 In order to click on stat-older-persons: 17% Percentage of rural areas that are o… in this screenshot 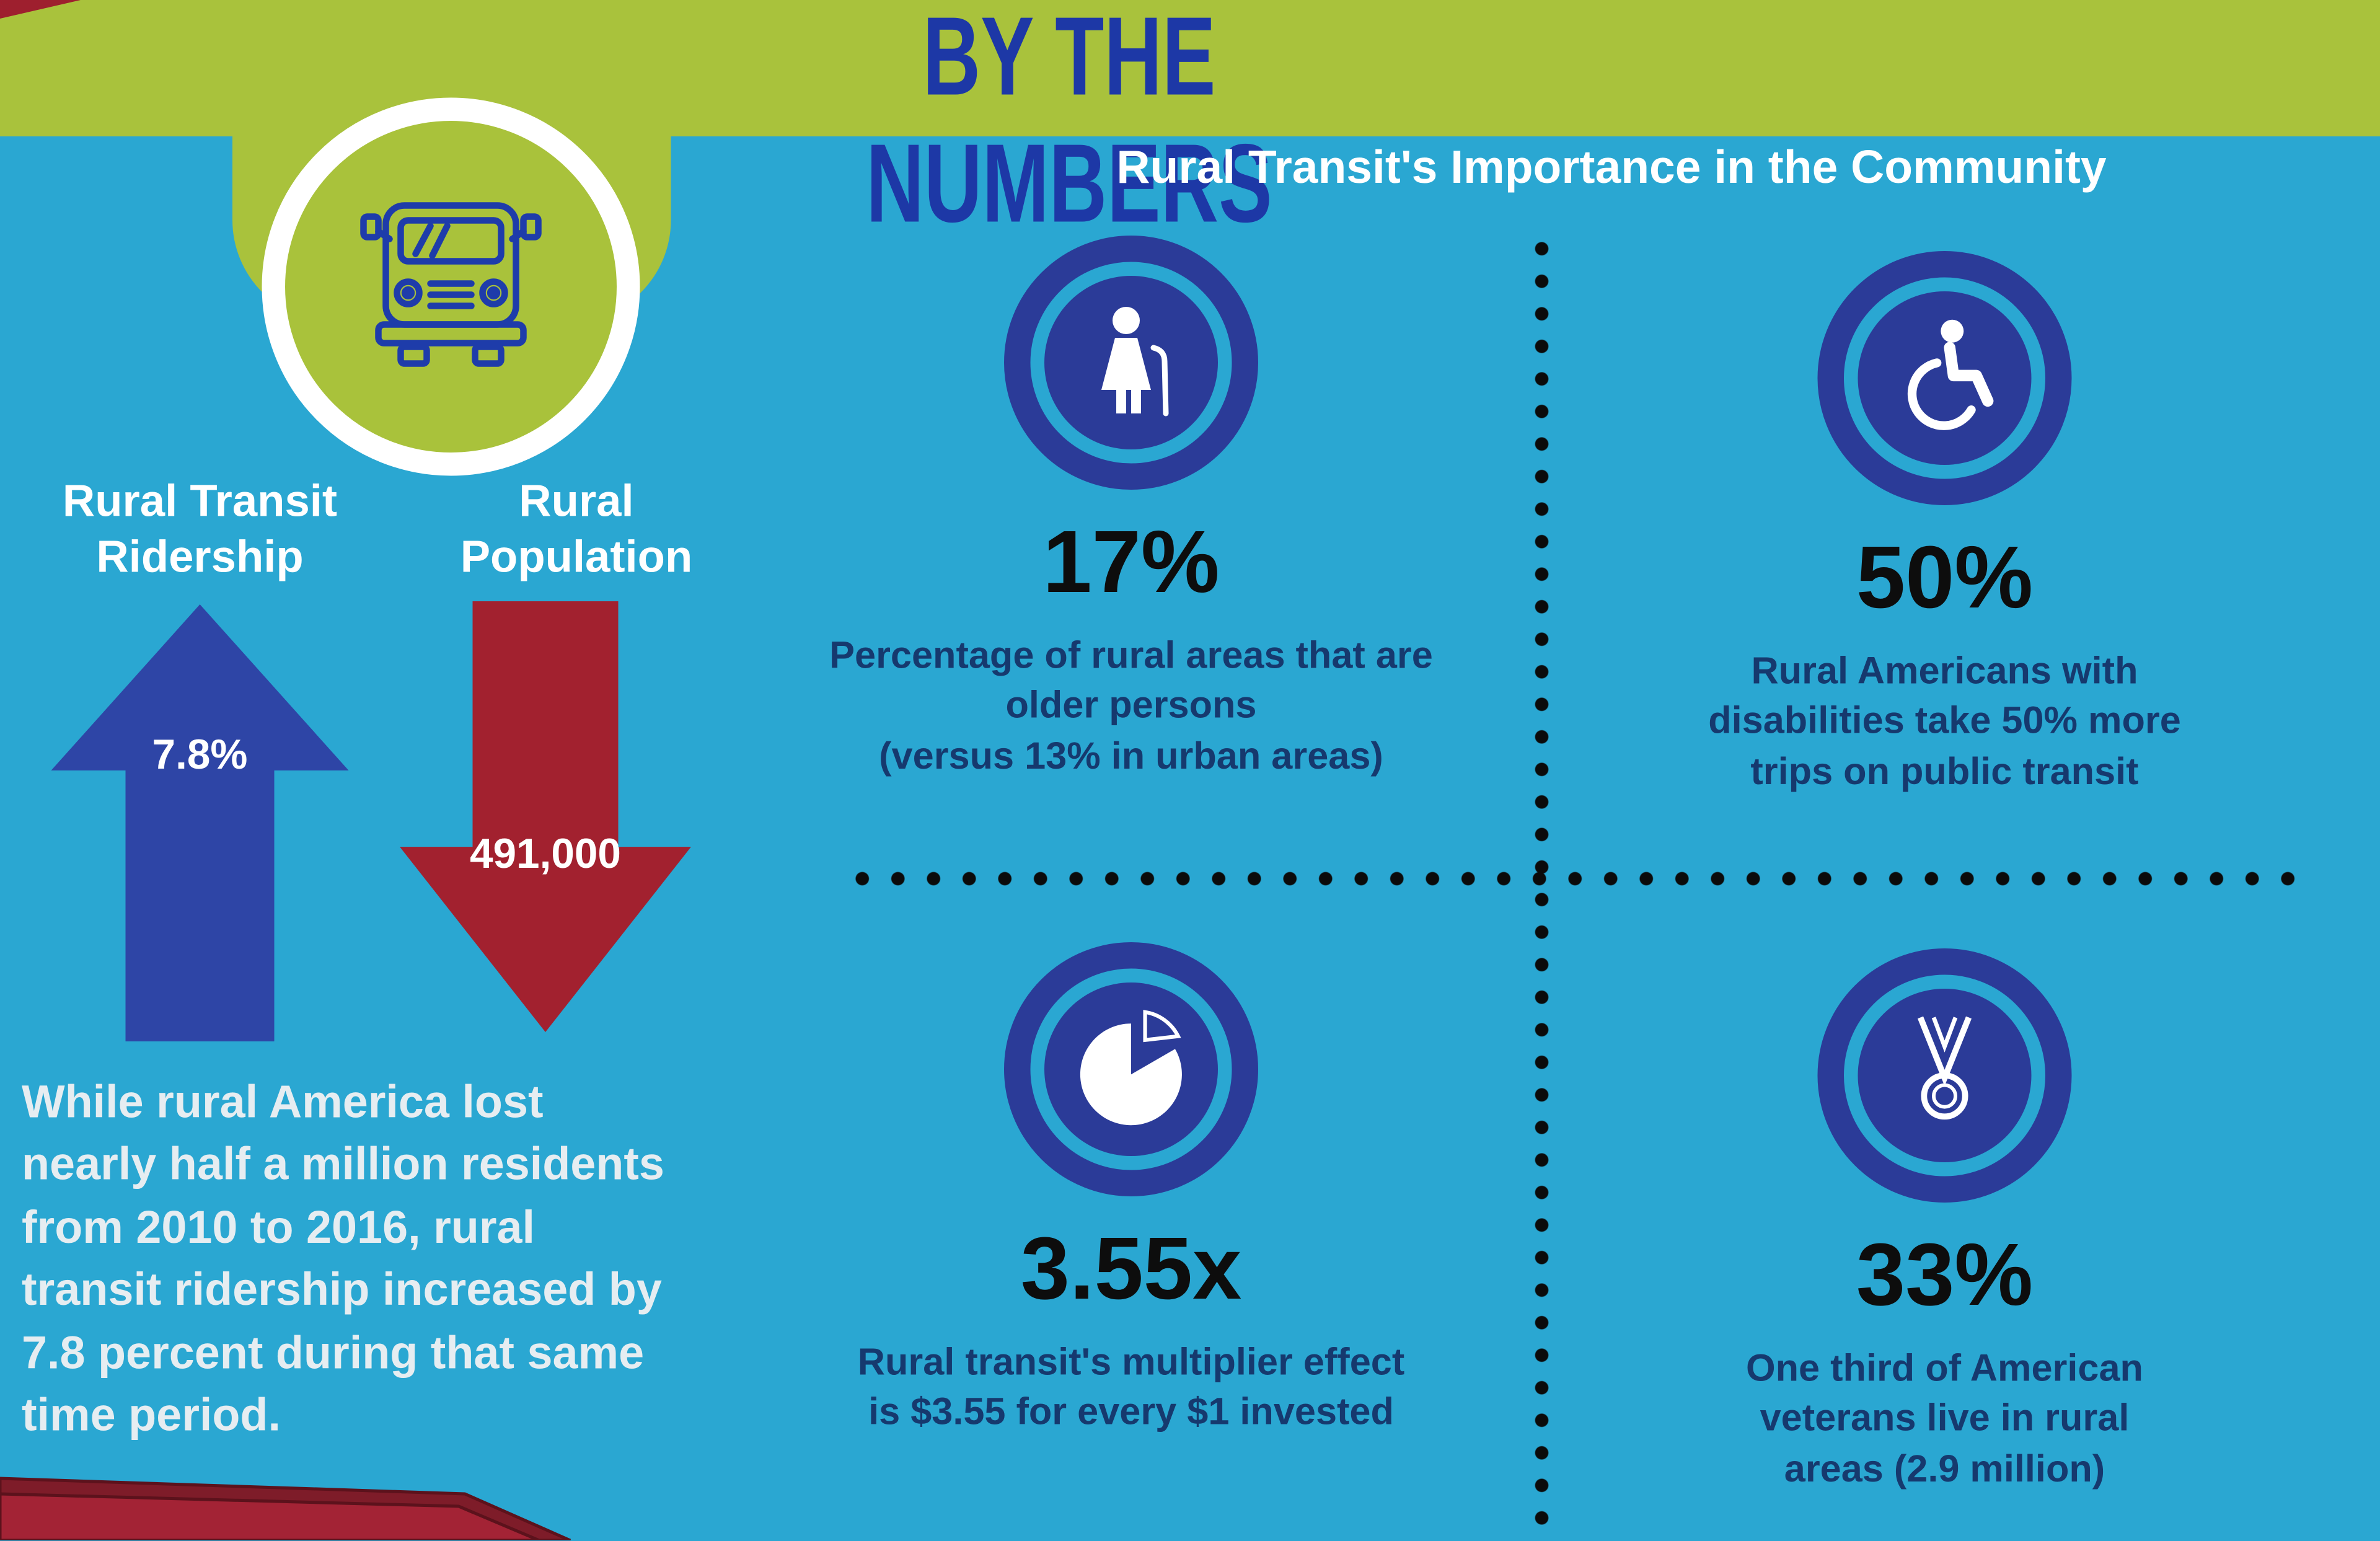, I will do `click(1131, 509)`.